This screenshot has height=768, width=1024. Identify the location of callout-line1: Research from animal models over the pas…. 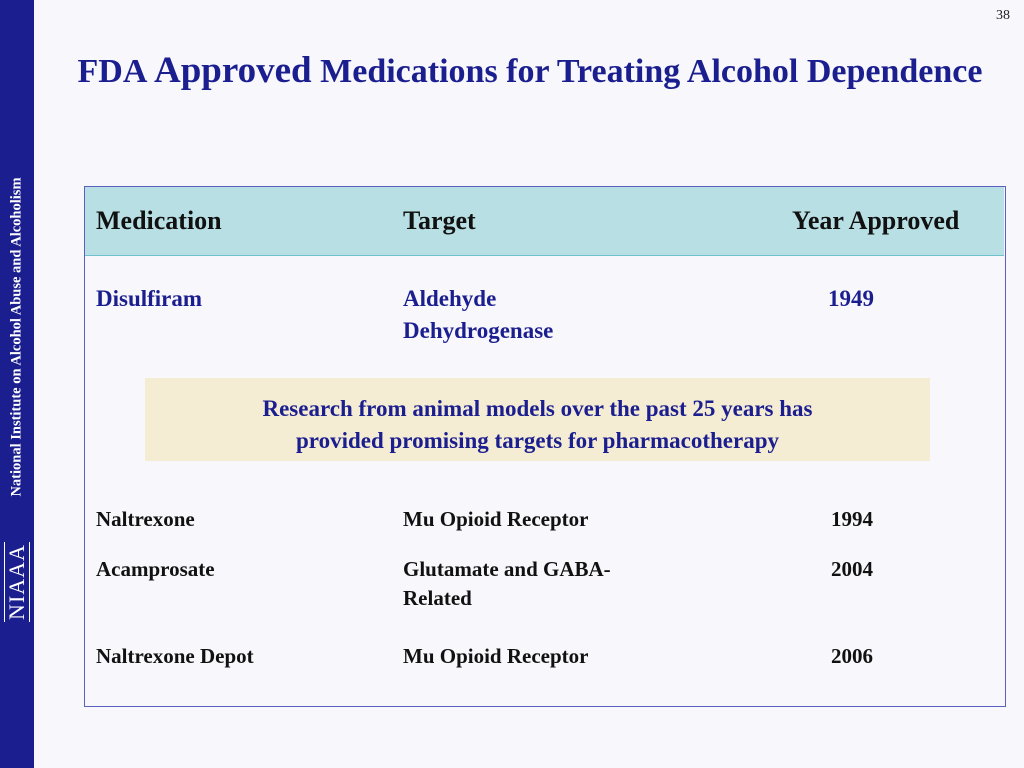
(537, 408).